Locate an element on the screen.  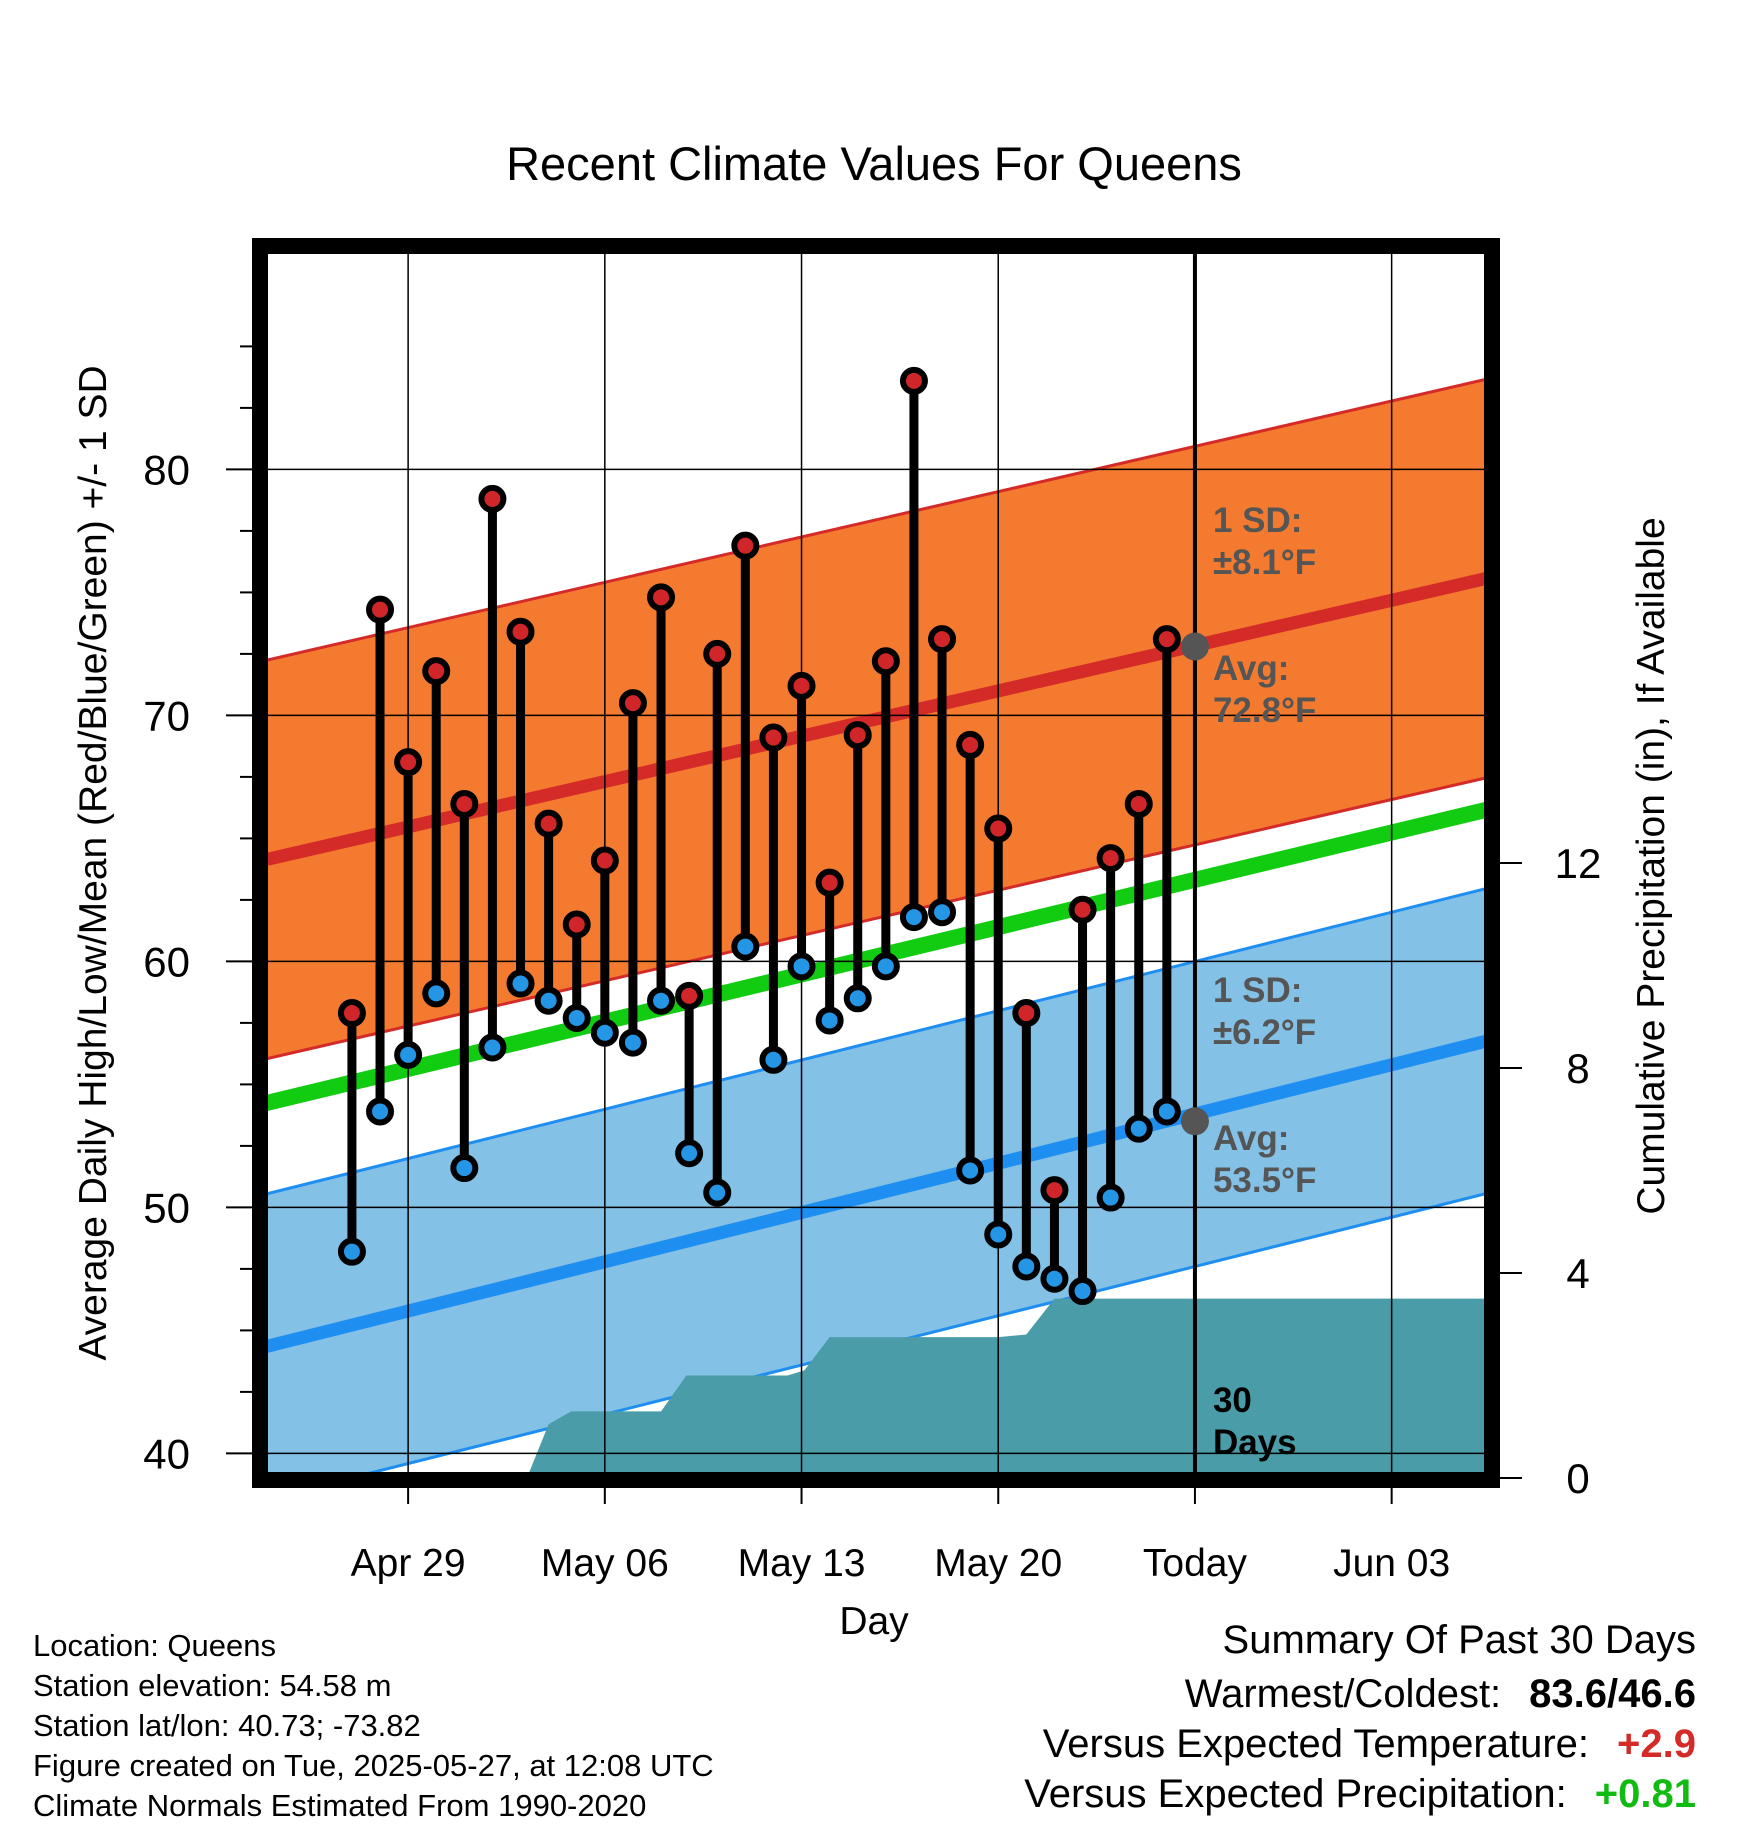
x-tick-label: May 20 is located at coordinates (998, 1563).